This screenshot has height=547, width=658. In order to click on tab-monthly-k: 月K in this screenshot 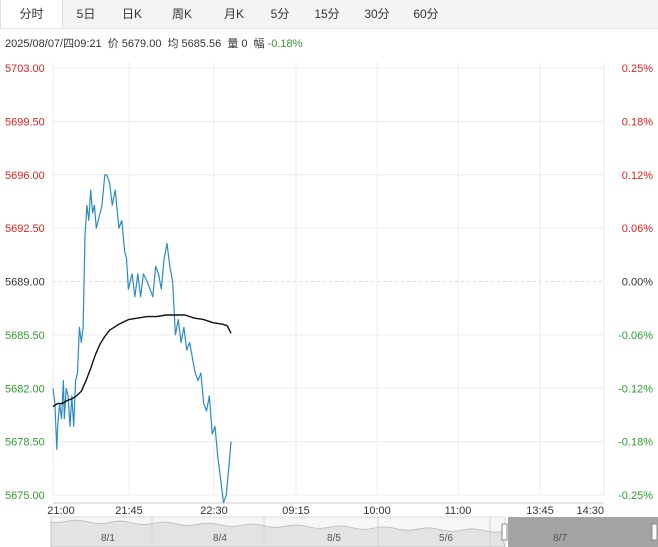, I will do `click(233, 14)`.